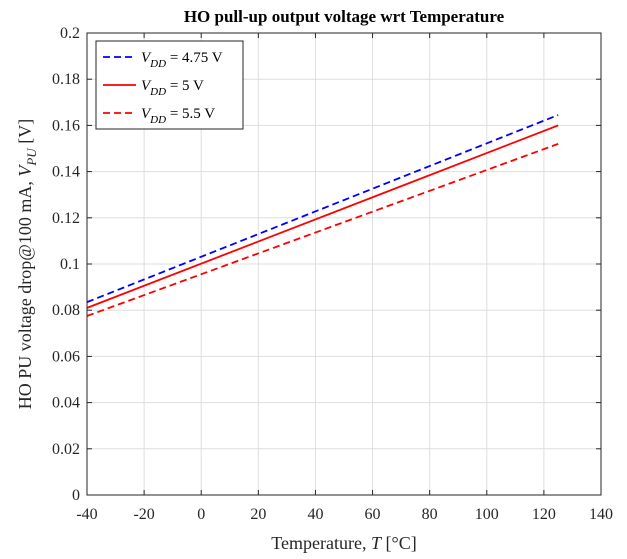  I want to click on legend-entry-2: VDD = 5 V, so click(172, 88).